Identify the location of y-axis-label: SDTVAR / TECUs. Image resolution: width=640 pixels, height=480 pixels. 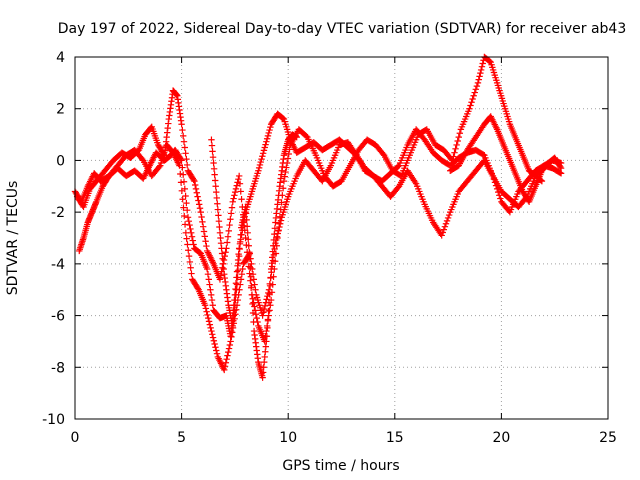
(13, 238).